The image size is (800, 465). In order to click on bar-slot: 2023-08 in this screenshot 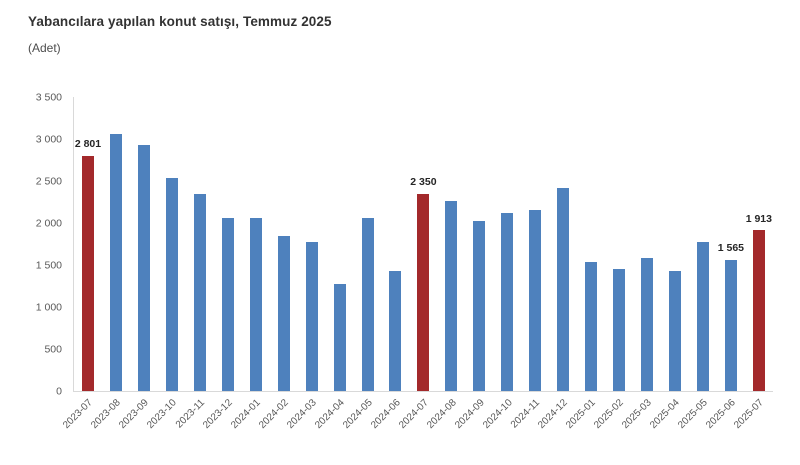, I will do `click(109, 264)`.